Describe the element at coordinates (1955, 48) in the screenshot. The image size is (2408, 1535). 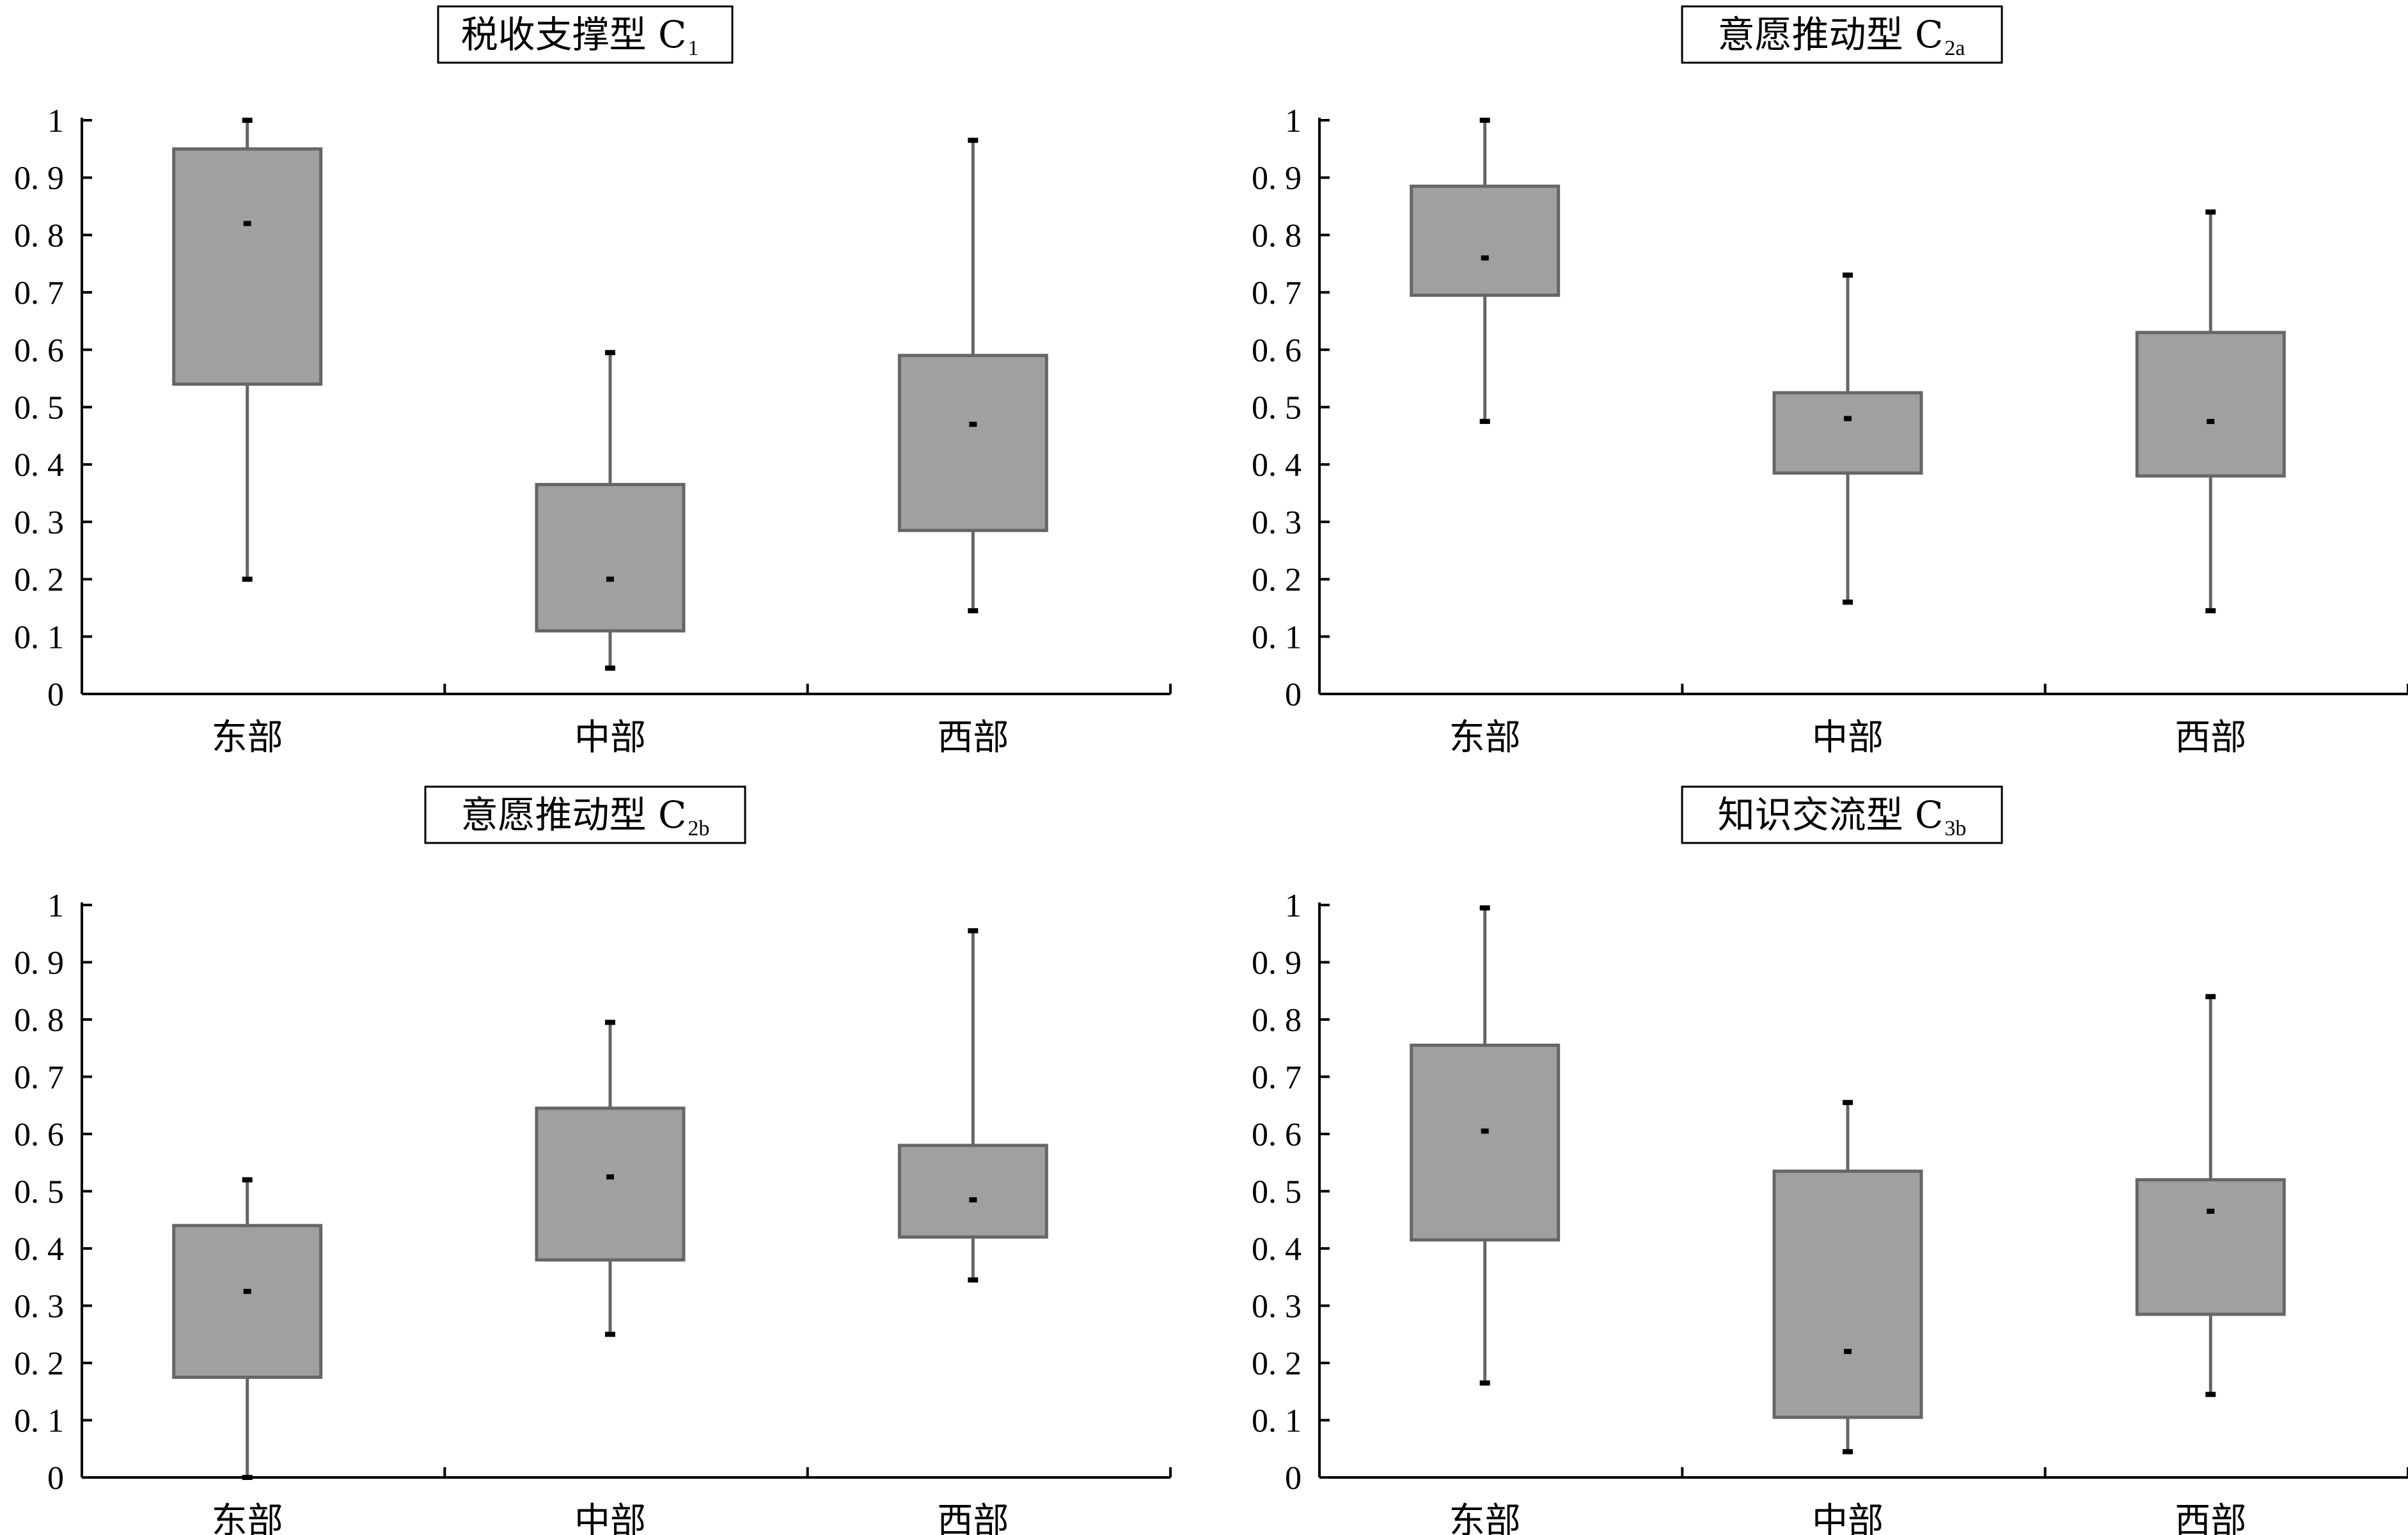
I see `title-subscript: 2a` at that location.